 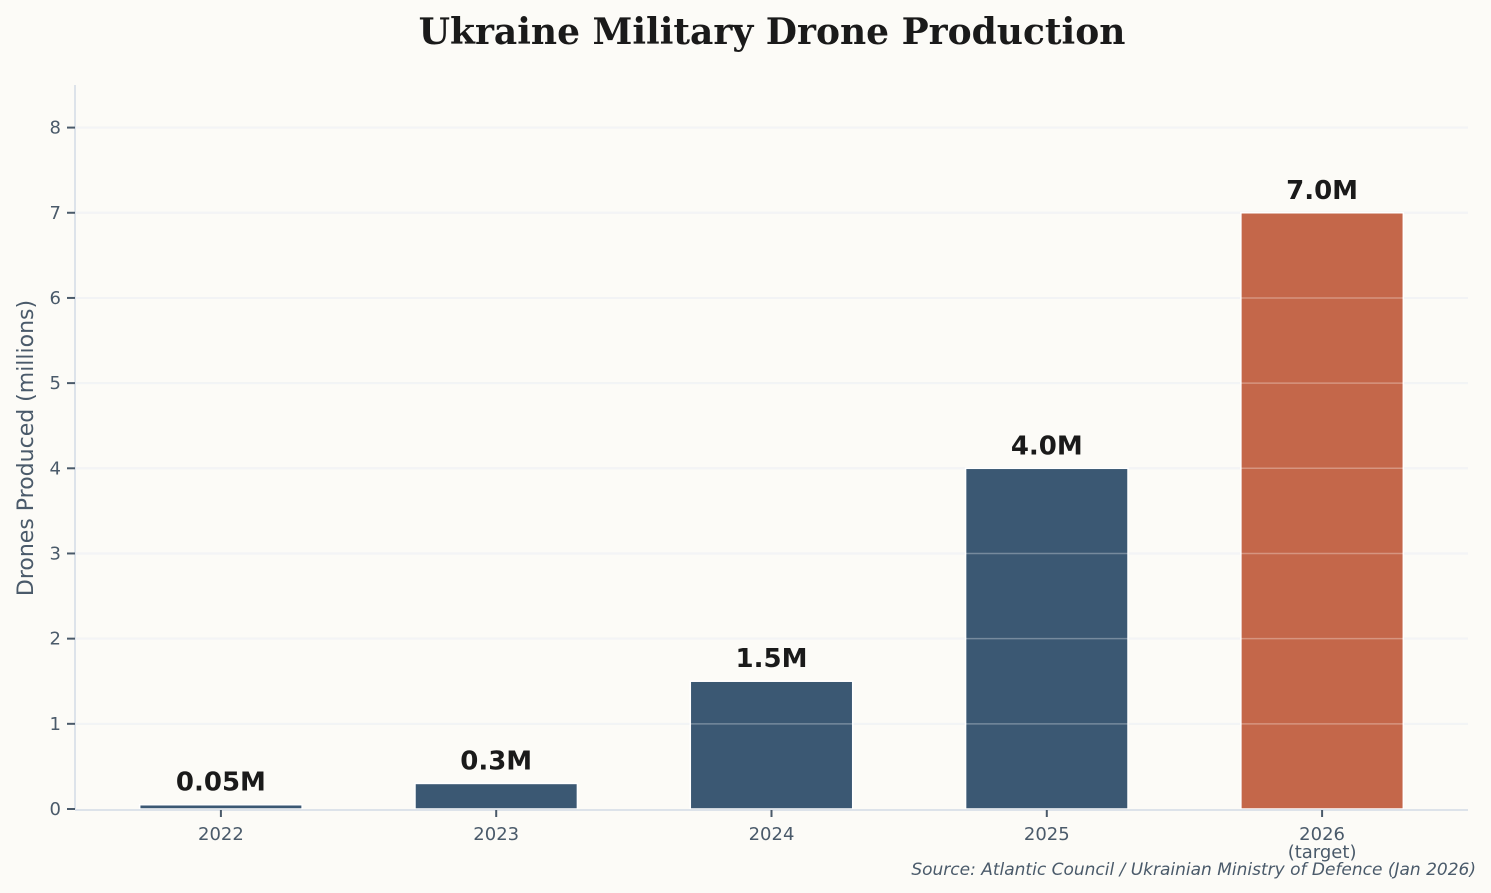 What do you see at coordinates (772, 32) in the screenshot?
I see `chart-title: Ukraine Military Drone Production` at bounding box center [772, 32].